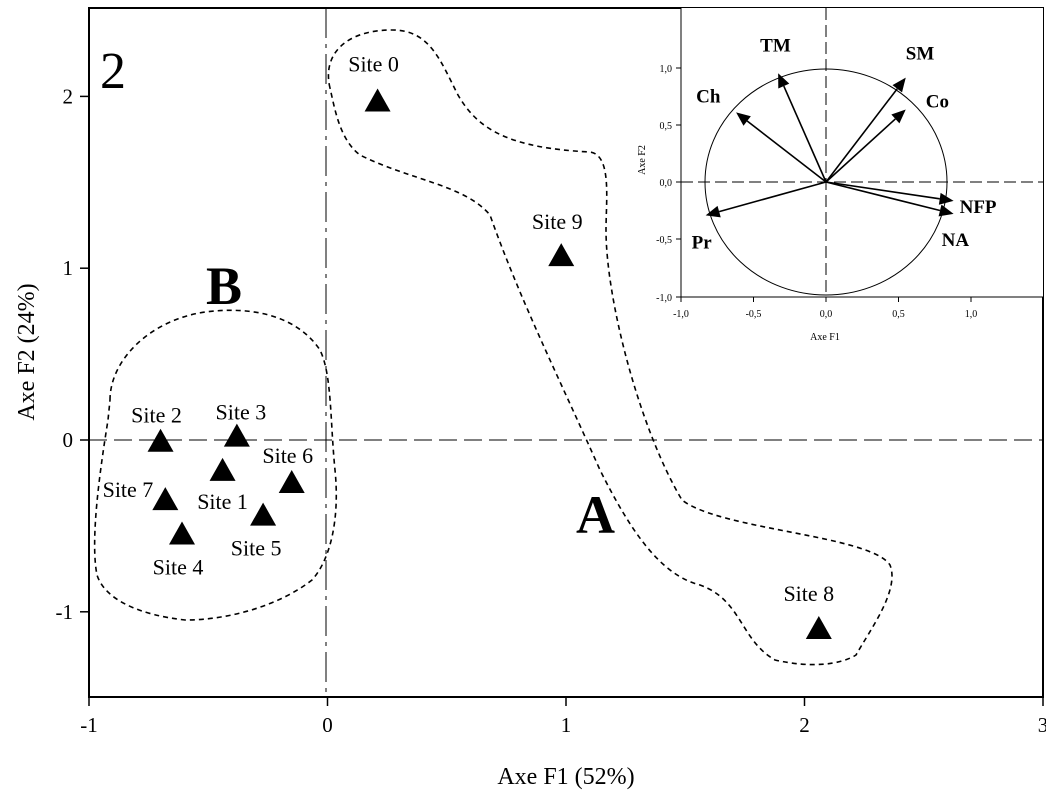 This screenshot has width=1046, height=798. Describe the element at coordinates (937, 102) in the screenshot. I see `vector-label-co: Co` at that location.